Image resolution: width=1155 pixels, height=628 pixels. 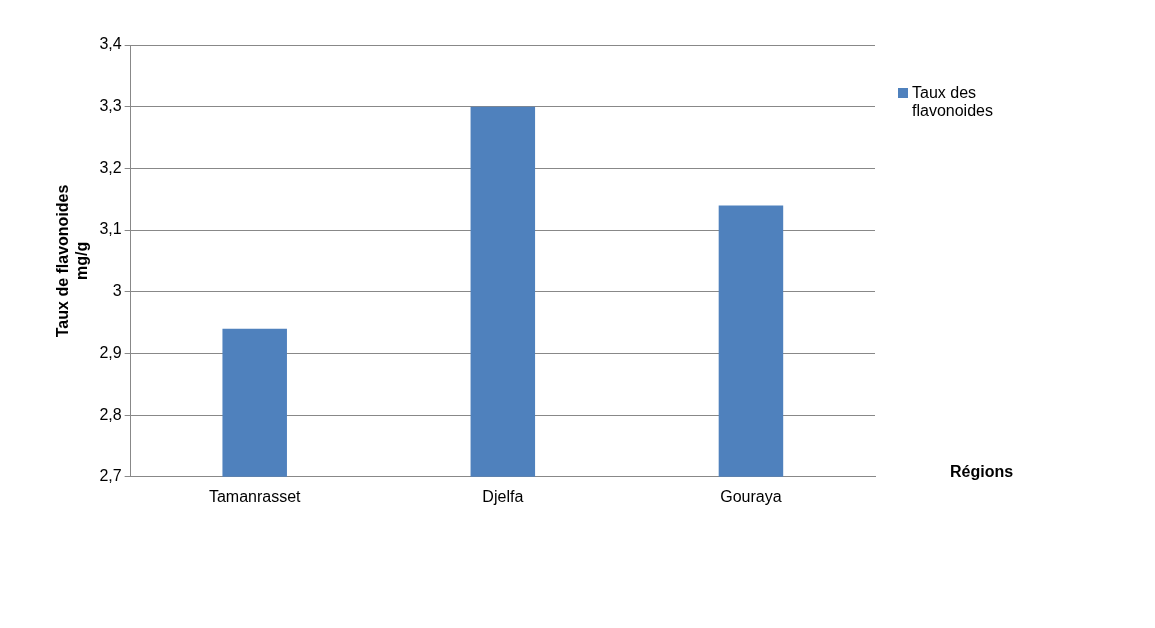 I want to click on y-axis-title: Taux de flavonoides mg/g, so click(x=72, y=261).